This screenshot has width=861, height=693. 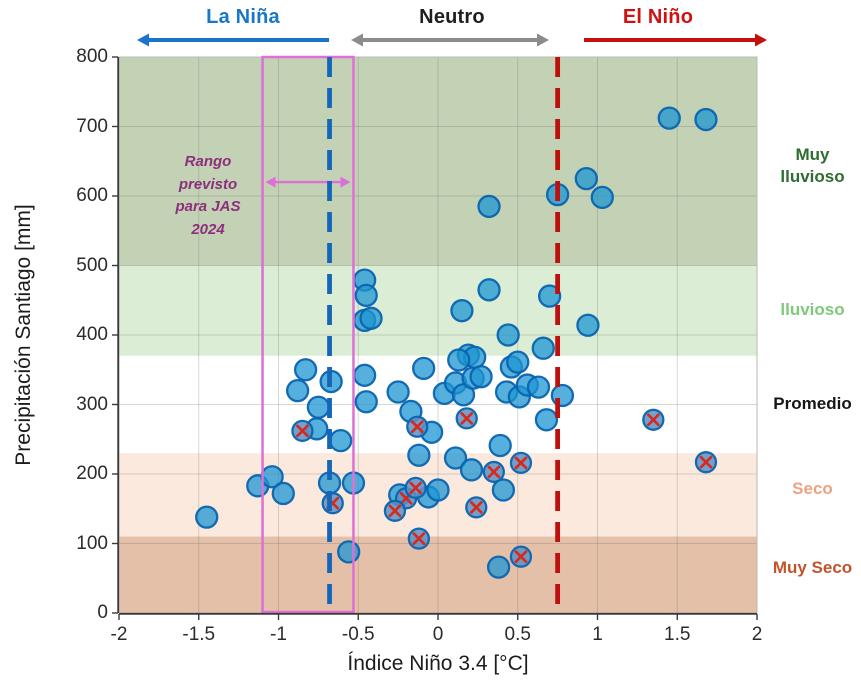 What do you see at coordinates (92, 473) in the screenshot?
I see `y-tick-label: 200` at bounding box center [92, 473].